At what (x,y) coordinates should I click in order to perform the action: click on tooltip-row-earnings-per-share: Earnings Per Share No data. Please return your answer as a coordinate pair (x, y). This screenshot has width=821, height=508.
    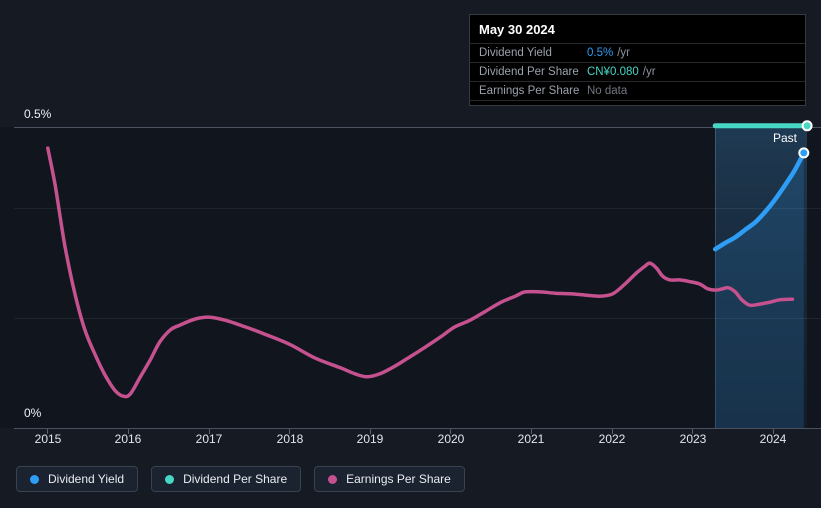
    Looking at the image, I should click on (637, 91).